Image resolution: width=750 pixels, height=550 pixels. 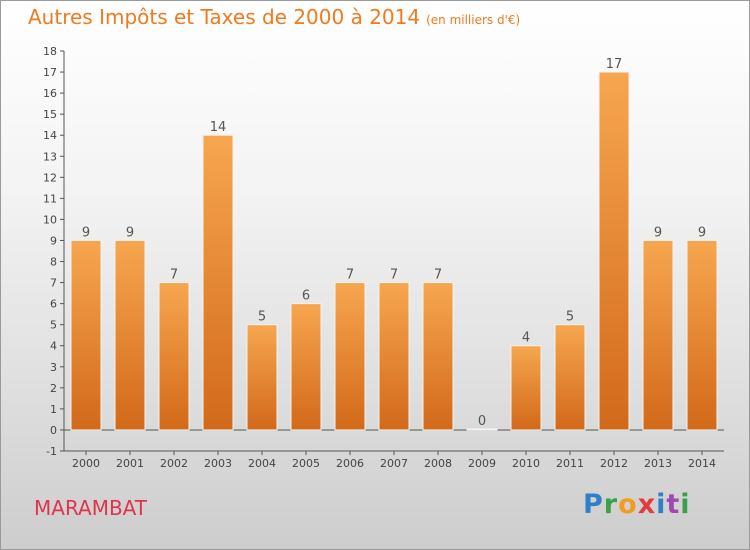 What do you see at coordinates (438, 463) in the screenshot?
I see `x-tick-label: 2008` at bounding box center [438, 463].